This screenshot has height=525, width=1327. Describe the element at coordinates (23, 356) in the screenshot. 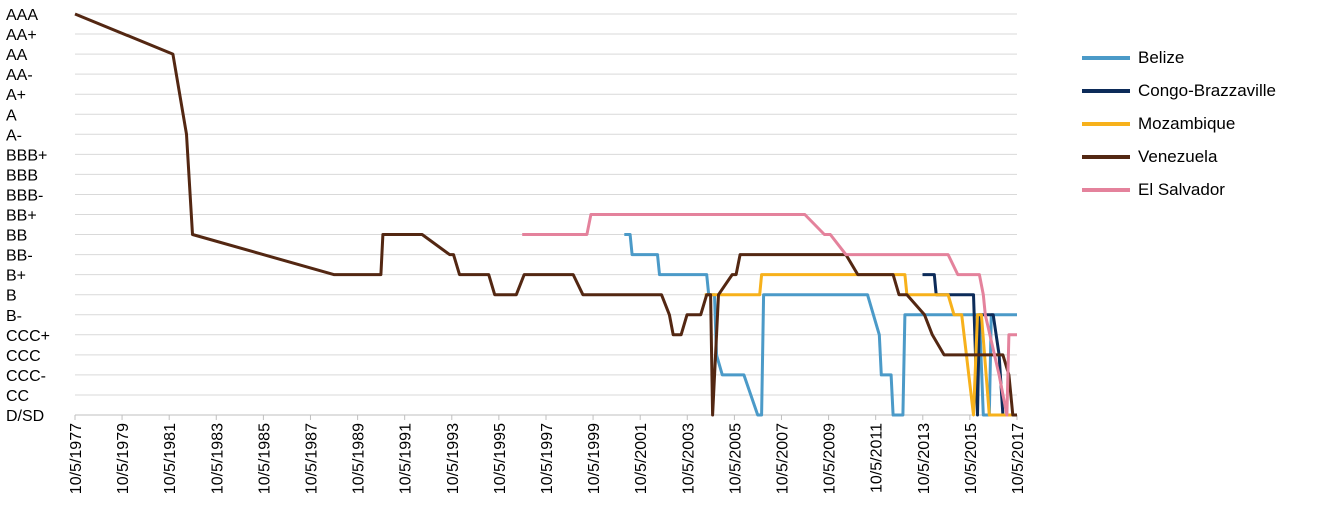

I see `y-tick-label: CCC` at that location.